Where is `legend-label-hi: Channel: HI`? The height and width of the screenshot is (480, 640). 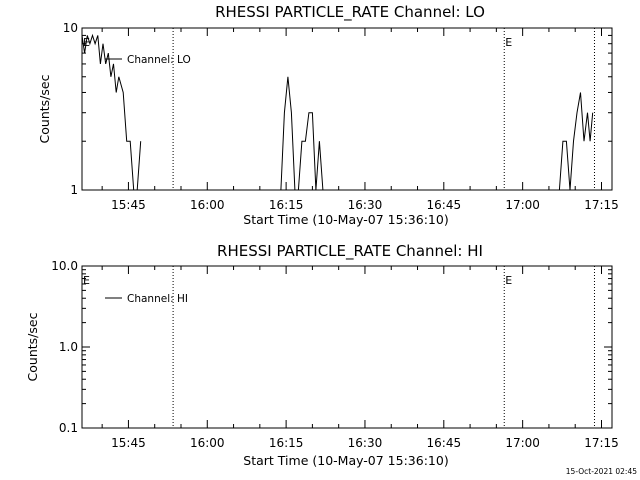 legend-label-hi: Channel: HI is located at coordinates (157, 299).